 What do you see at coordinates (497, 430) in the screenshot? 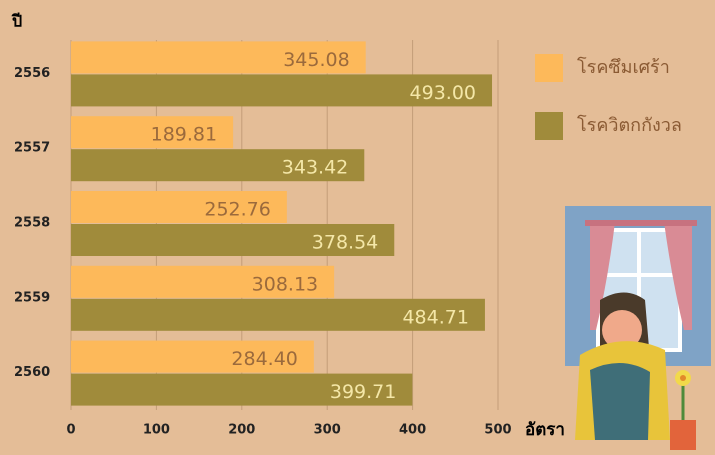
I see `x-tick-label: 500` at bounding box center [497, 430].